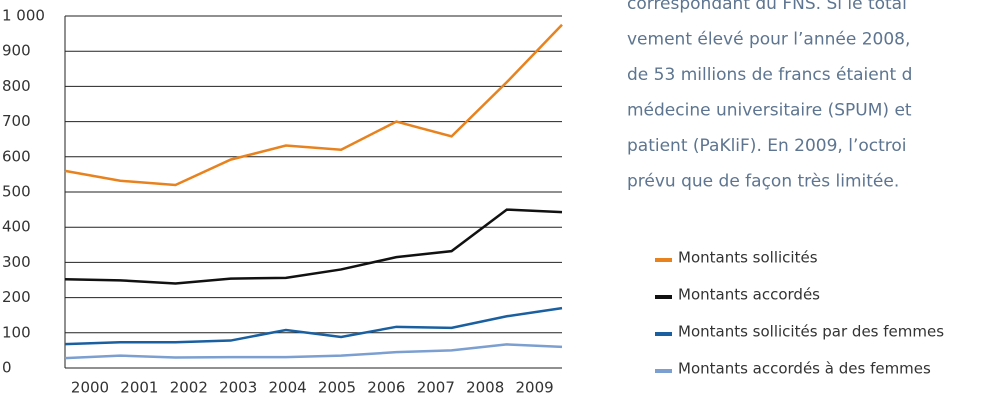  Describe the element at coordinates (7, 368) in the screenshot. I see `y-tick-label: 0` at that location.